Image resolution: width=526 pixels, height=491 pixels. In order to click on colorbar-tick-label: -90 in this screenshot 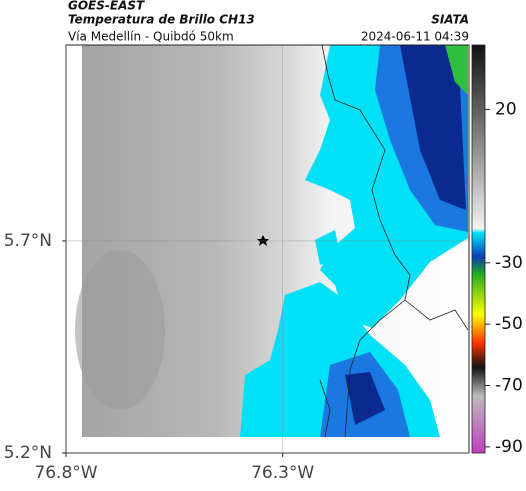, I will do `click(509, 447)`.